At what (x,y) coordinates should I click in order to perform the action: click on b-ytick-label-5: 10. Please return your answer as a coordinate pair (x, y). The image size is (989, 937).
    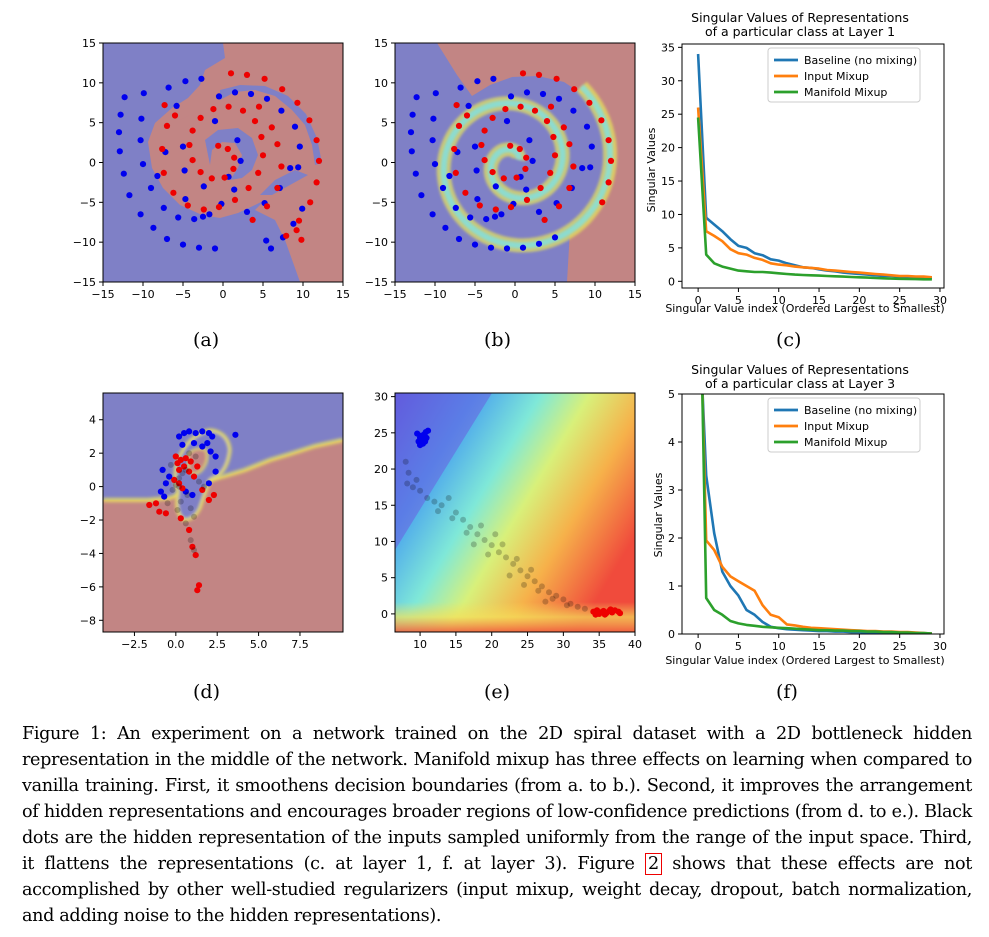
    Looking at the image, I should click on (381, 83).